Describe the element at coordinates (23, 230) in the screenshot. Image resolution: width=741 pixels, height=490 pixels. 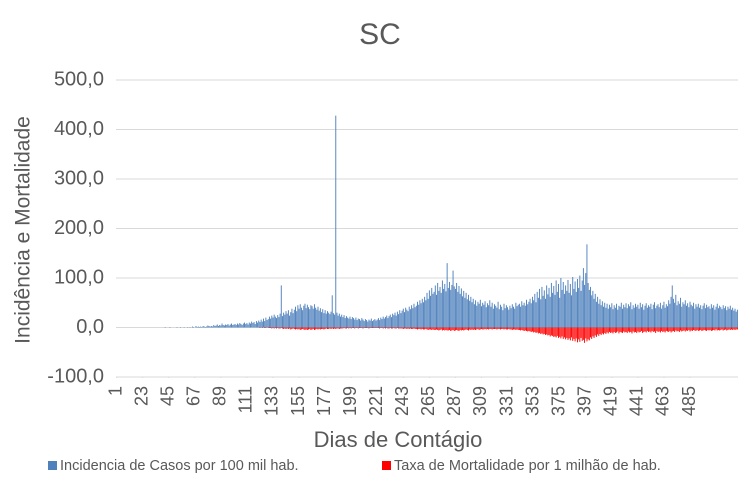
I see `y-axis-title: Incidência e Mortalidade` at that location.